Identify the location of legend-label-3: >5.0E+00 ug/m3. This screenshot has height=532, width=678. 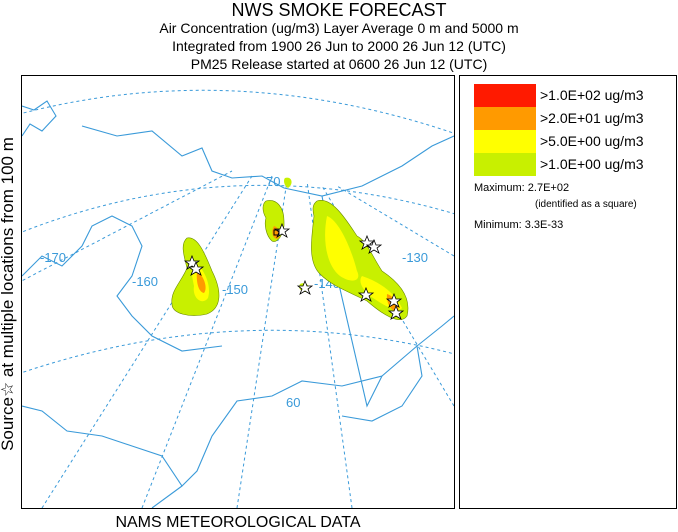
(592, 141).